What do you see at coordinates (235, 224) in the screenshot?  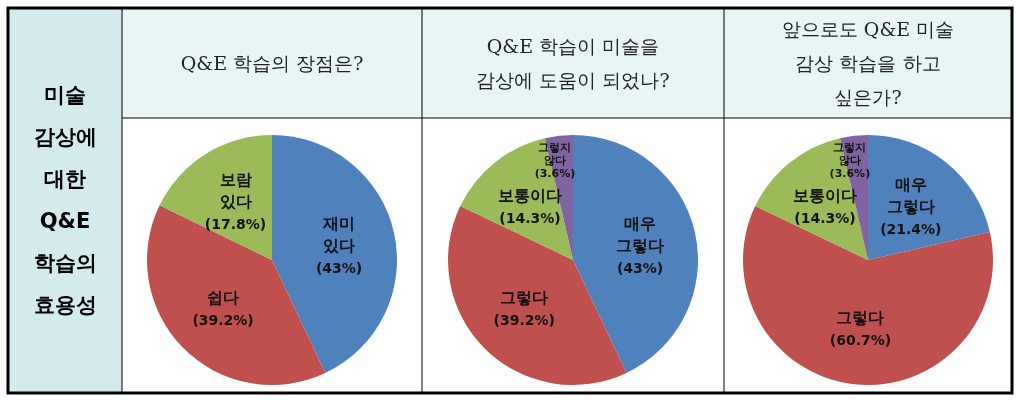 I see `data-label: (17.8%)` at bounding box center [235, 224].